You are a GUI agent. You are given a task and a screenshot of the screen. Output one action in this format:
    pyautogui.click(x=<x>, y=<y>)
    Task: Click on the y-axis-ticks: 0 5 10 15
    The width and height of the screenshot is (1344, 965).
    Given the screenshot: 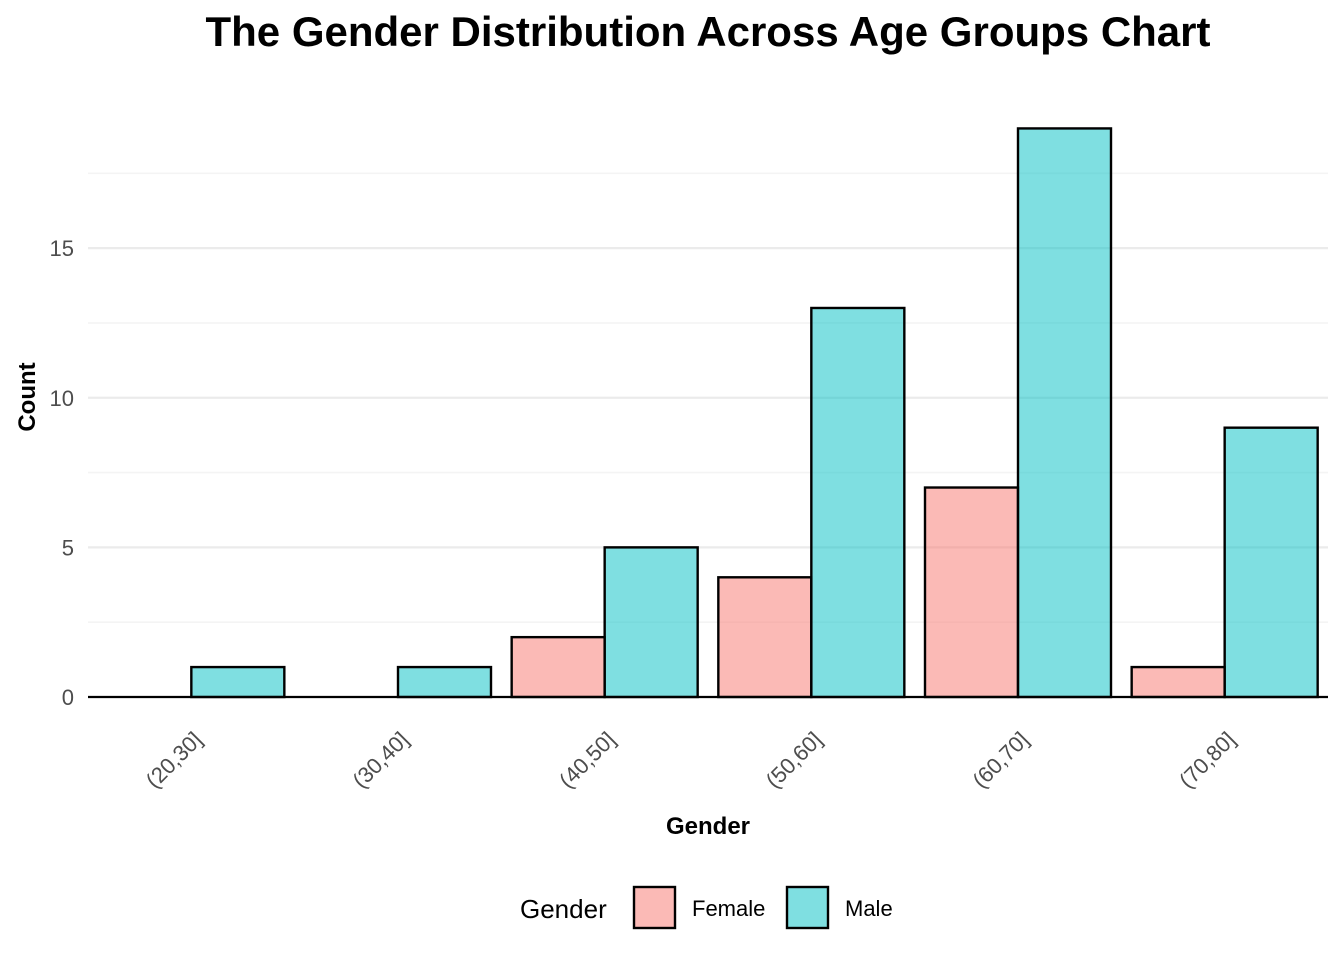 What is the action you would take?
    pyautogui.click(x=62, y=473)
    